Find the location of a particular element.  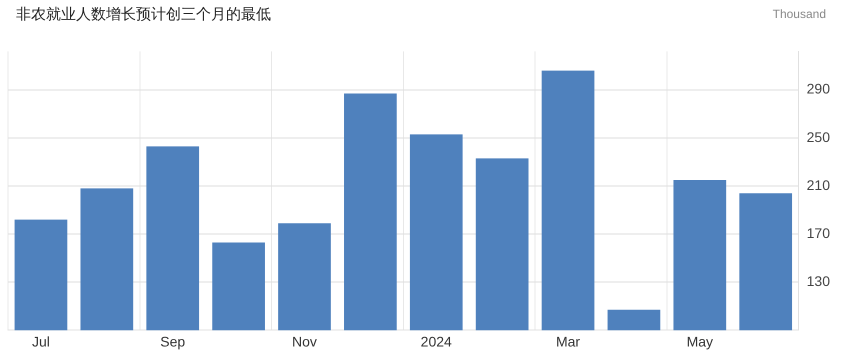

y-tick-label: 290 is located at coordinates (818, 88).